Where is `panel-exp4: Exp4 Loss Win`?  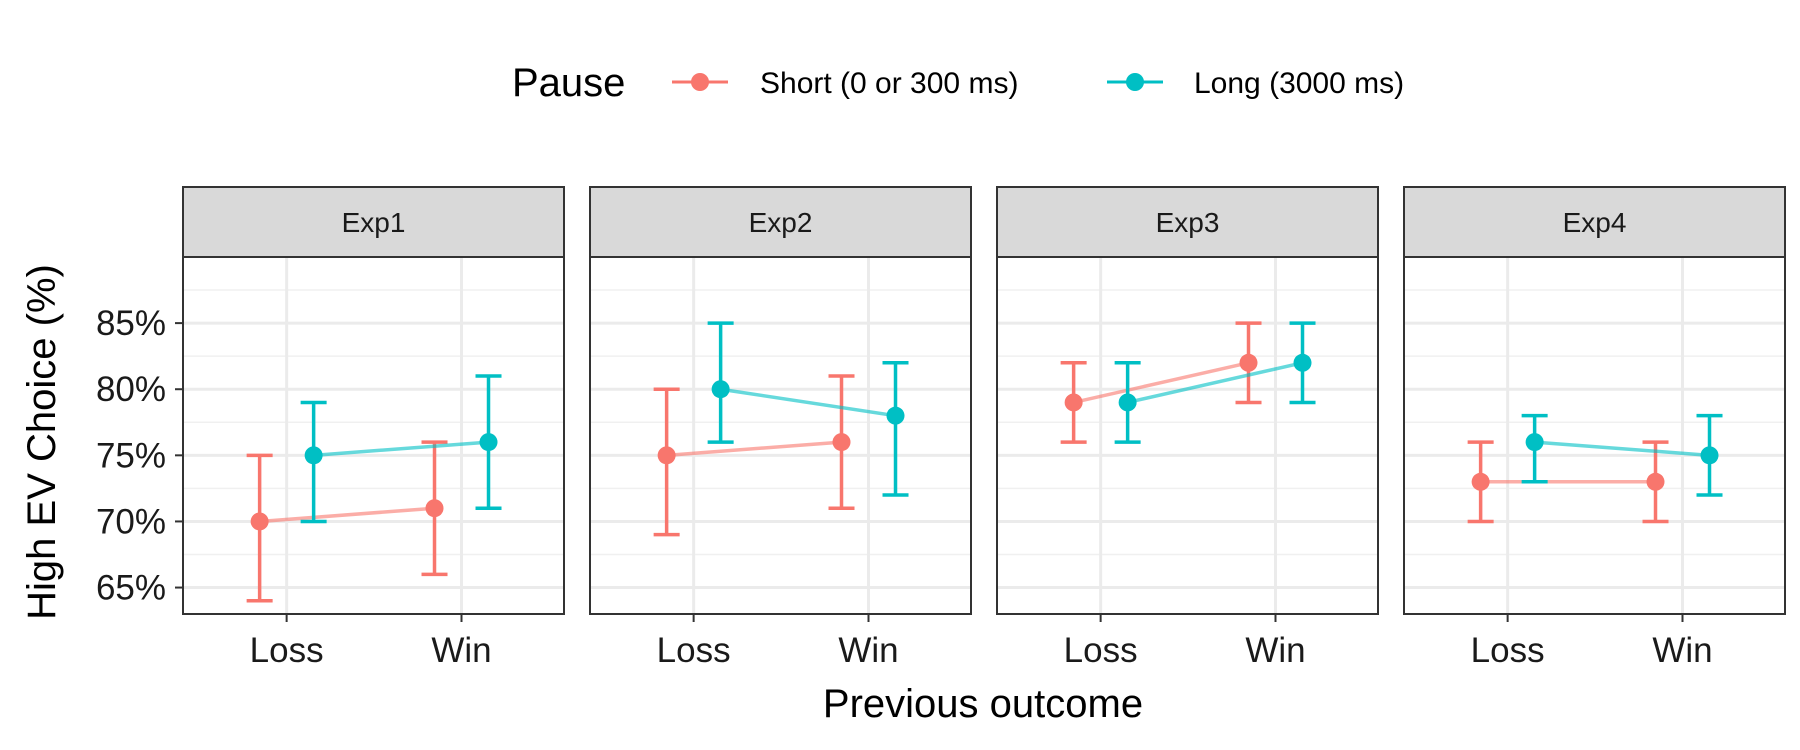 panel-exp4: Exp4 Loss Win is located at coordinates (1594, 428).